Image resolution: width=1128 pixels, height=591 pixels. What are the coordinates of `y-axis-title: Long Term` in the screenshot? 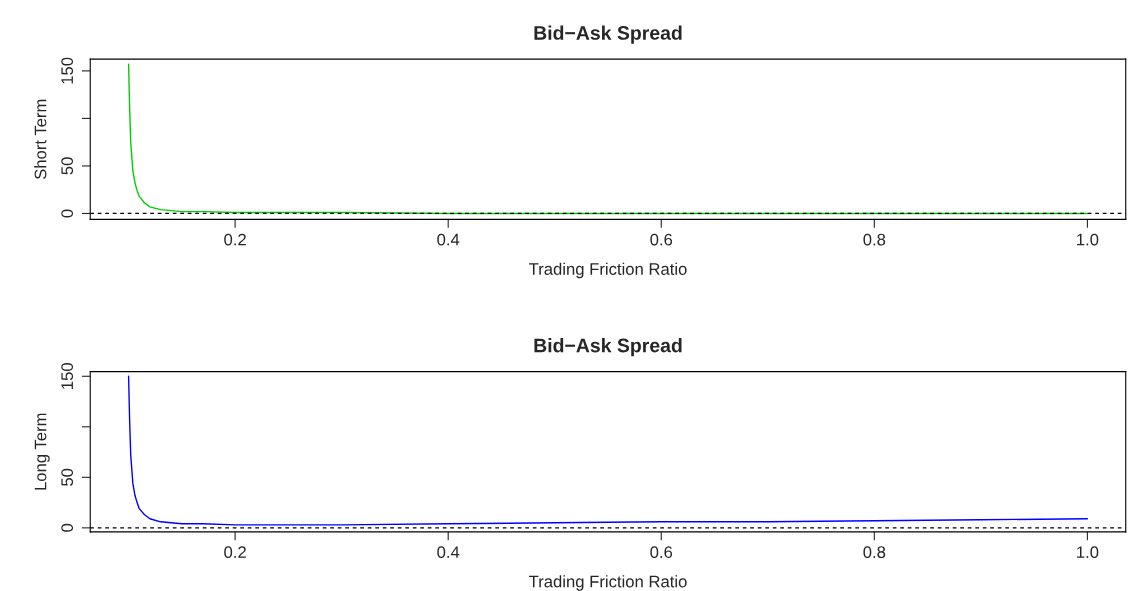 It's located at (42, 451).